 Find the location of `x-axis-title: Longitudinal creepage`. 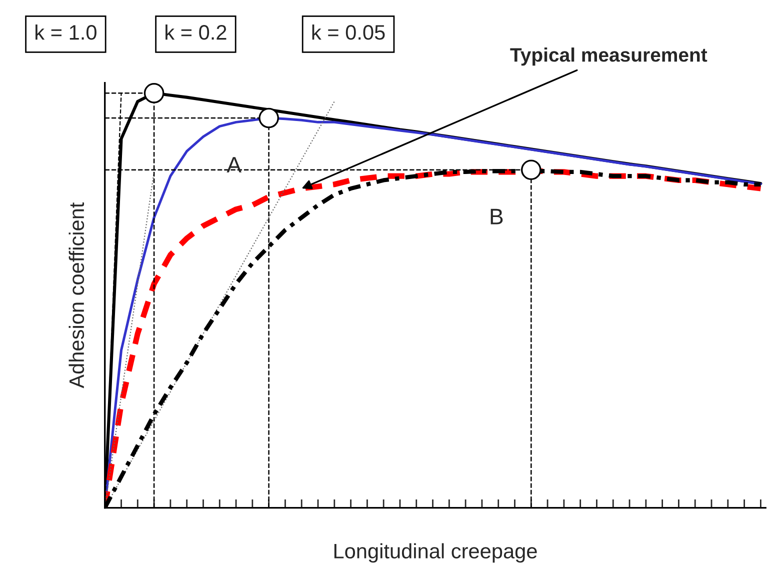

x-axis-title: Longitudinal creepage is located at coordinates (435, 553).